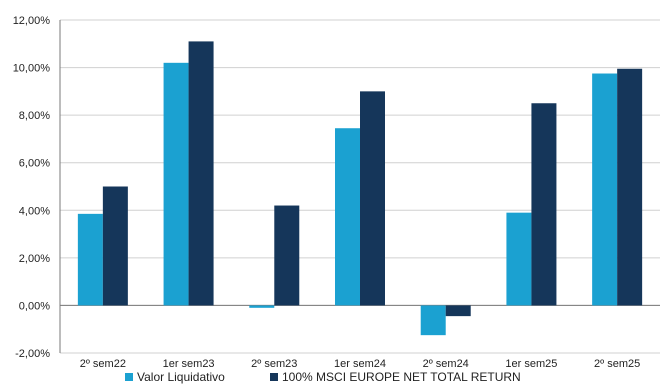 This screenshot has width=670, height=388. I want to click on x-tick-label: 2º sem25, so click(617, 364).